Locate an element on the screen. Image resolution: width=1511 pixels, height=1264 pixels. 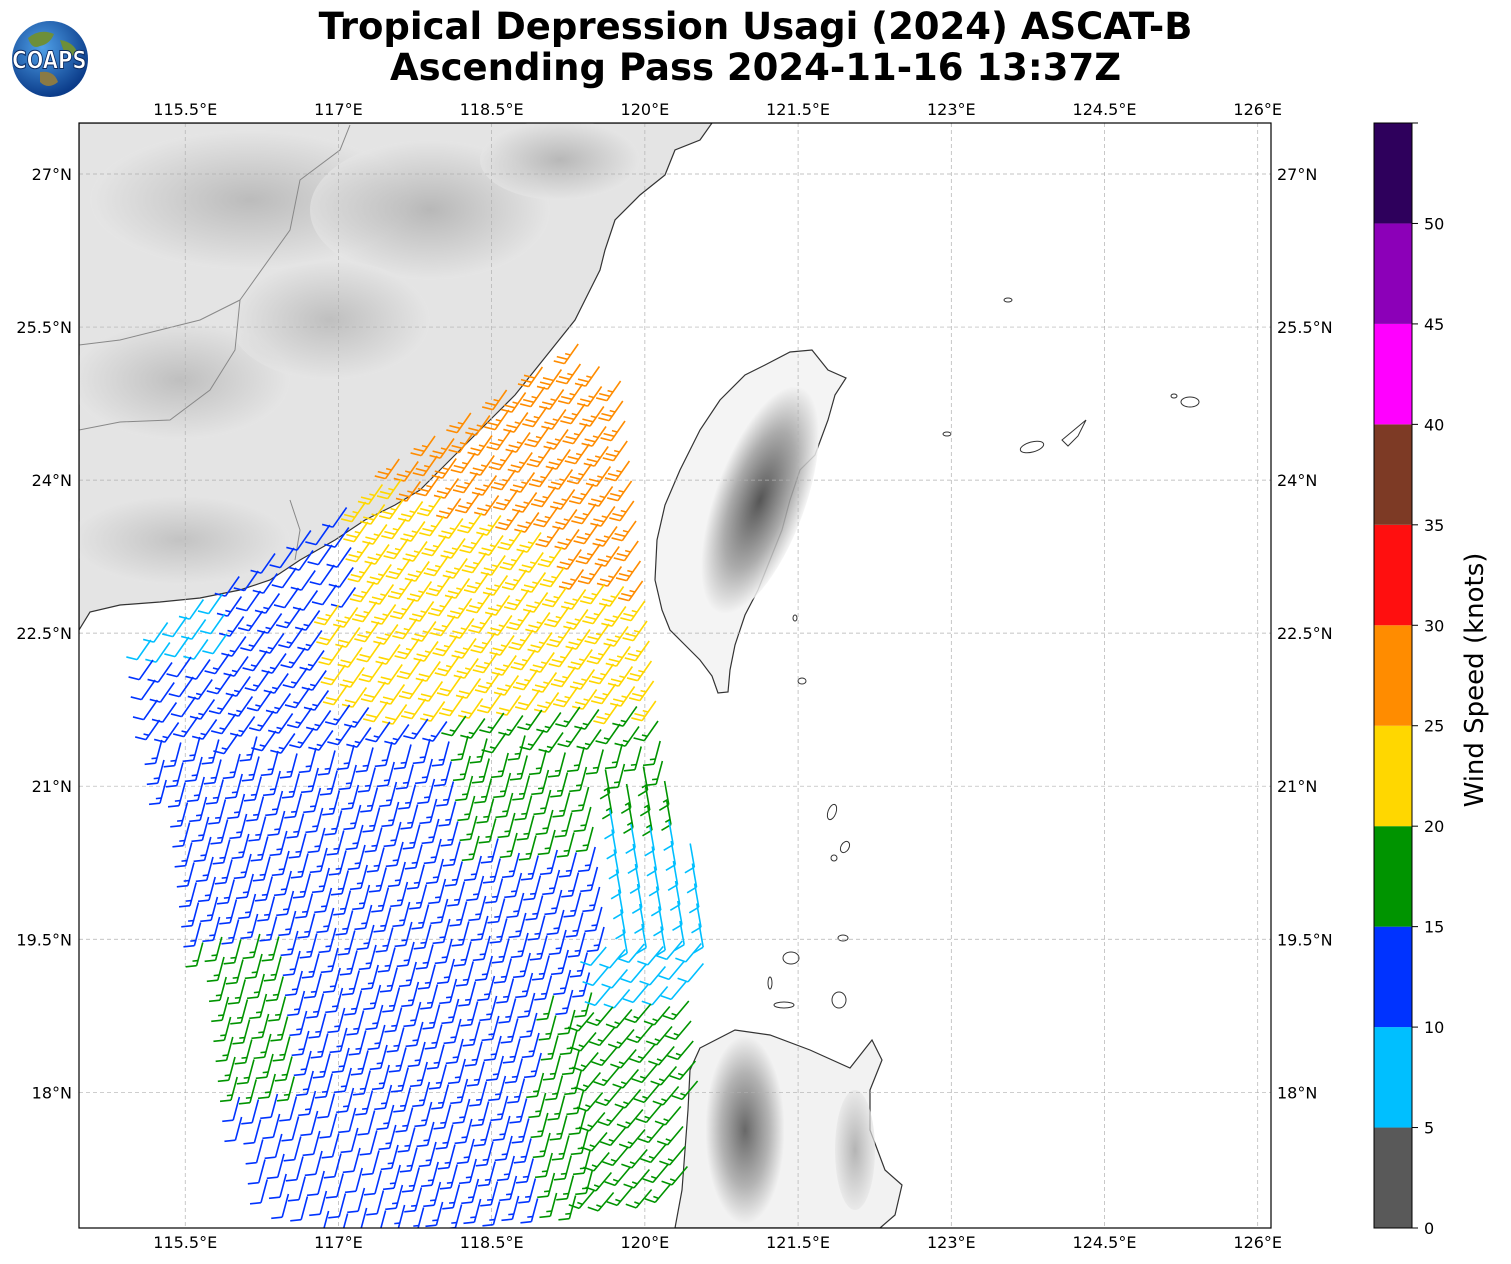
lat-label-left: 25.5°N is located at coordinates (44, 327).